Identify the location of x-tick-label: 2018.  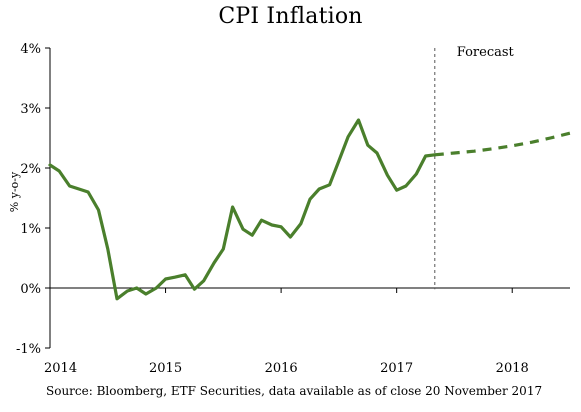
(512, 368).